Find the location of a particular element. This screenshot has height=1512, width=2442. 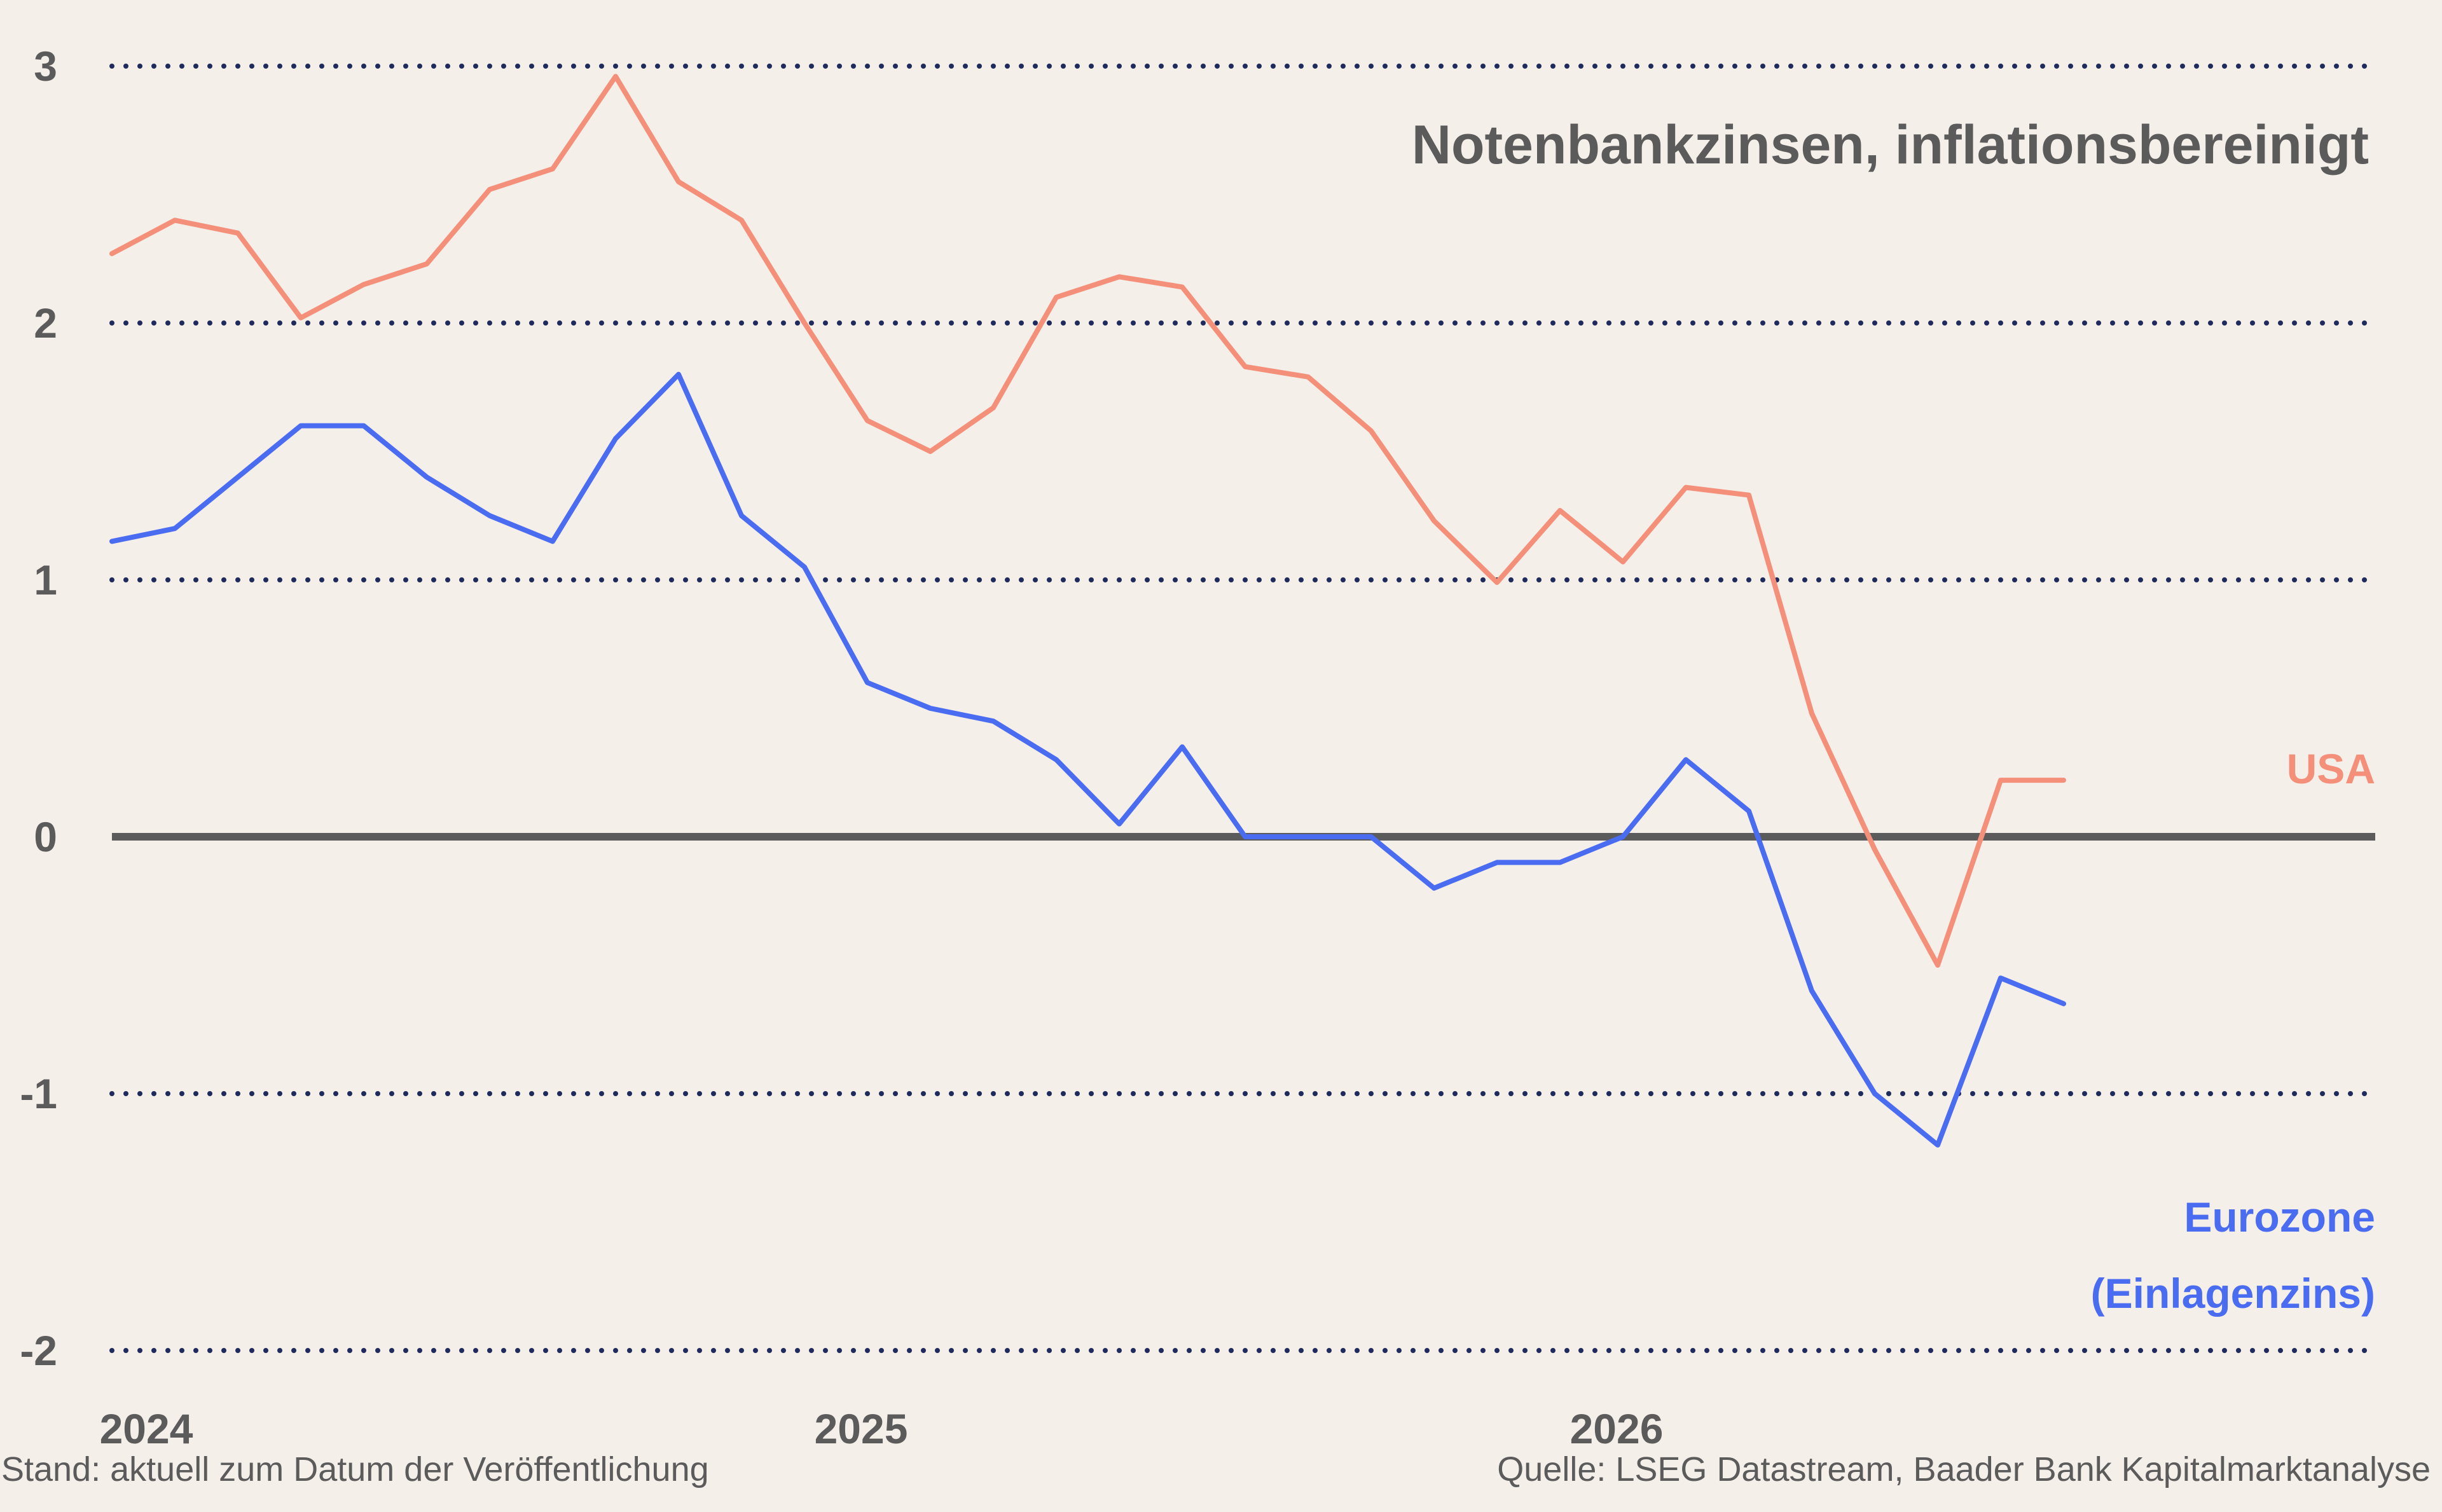

y-tick-label: 1 is located at coordinates (45, 579).